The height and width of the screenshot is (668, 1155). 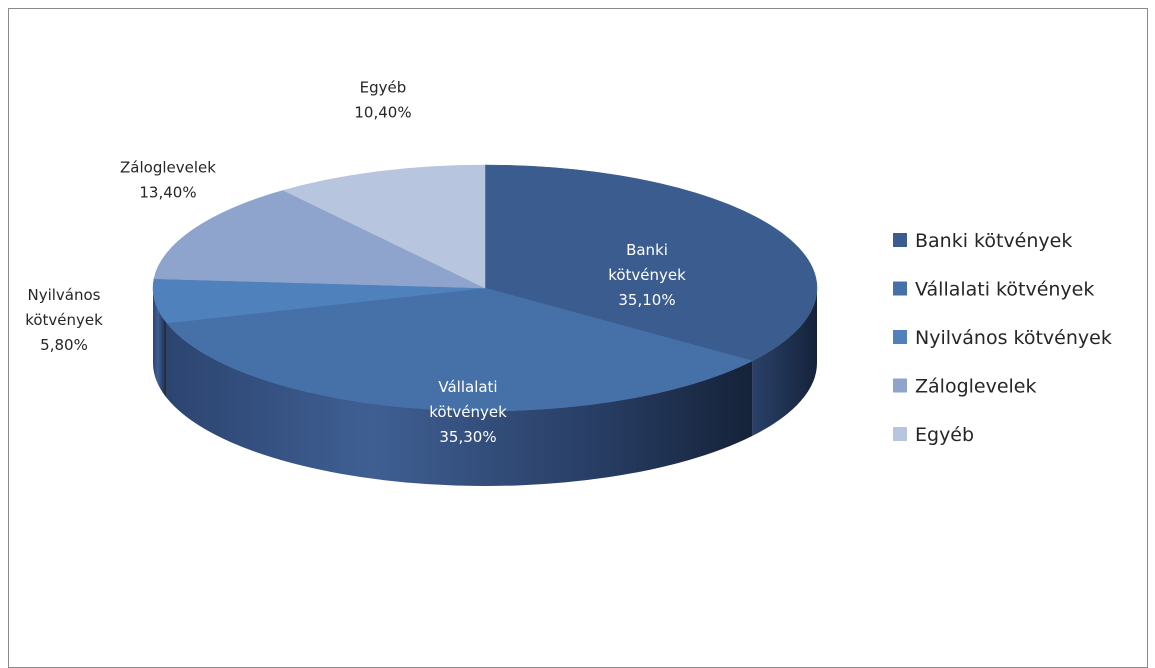 I want to click on legend-item-egyeb: Egyéb, so click(x=933, y=435).